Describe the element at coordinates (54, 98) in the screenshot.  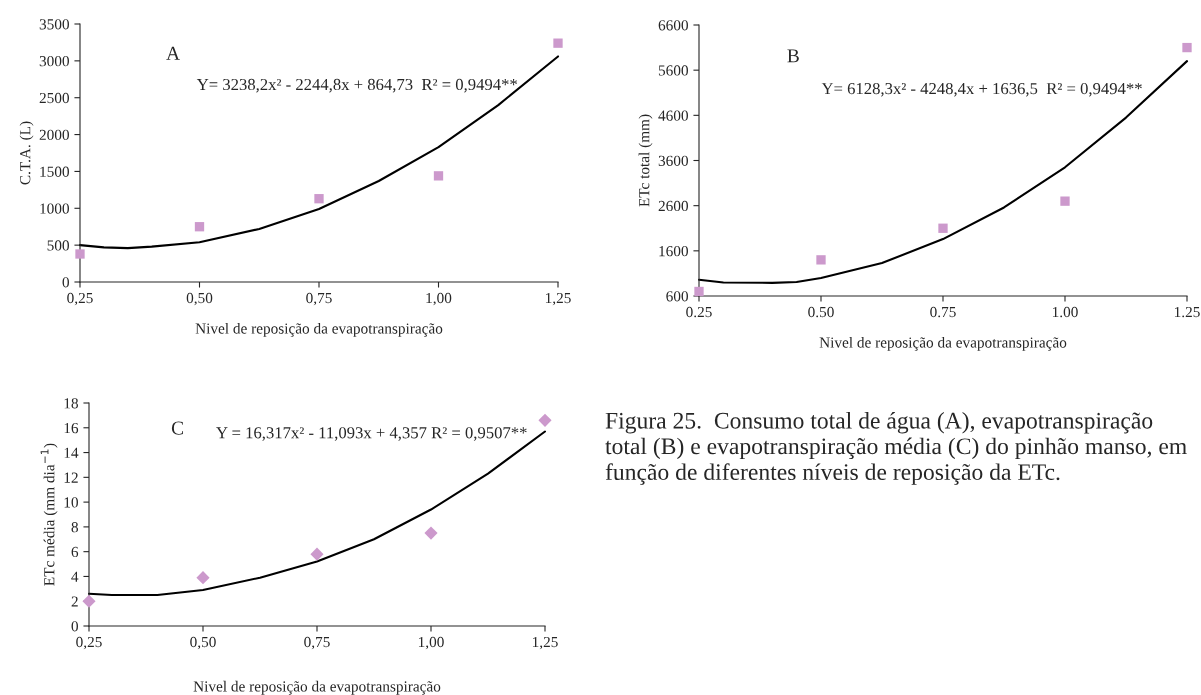
I see `y-tick-label: 2500` at that location.